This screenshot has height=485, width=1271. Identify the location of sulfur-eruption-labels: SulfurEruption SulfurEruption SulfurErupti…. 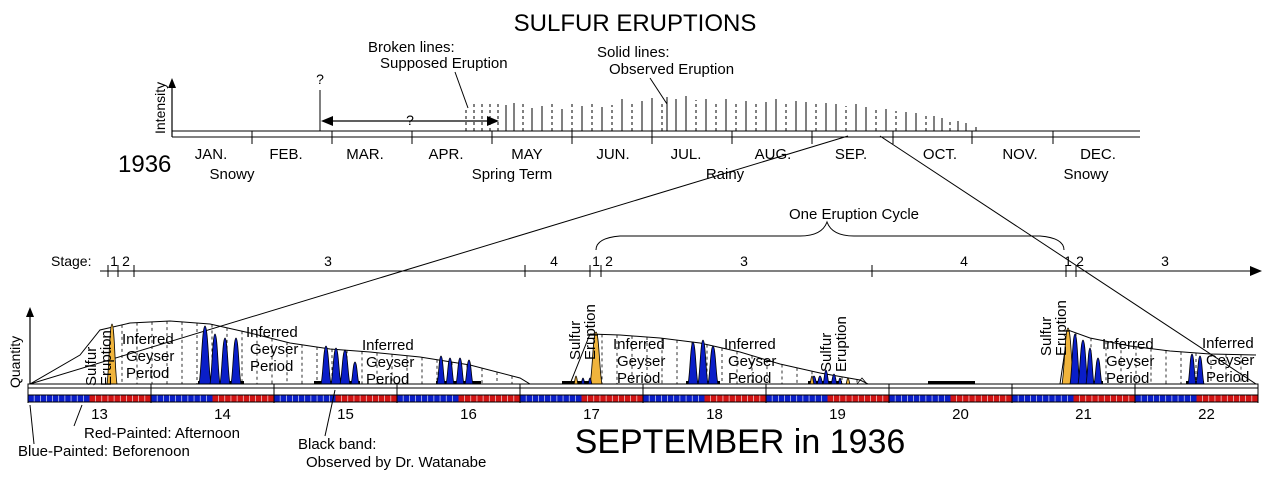
(576, 343).